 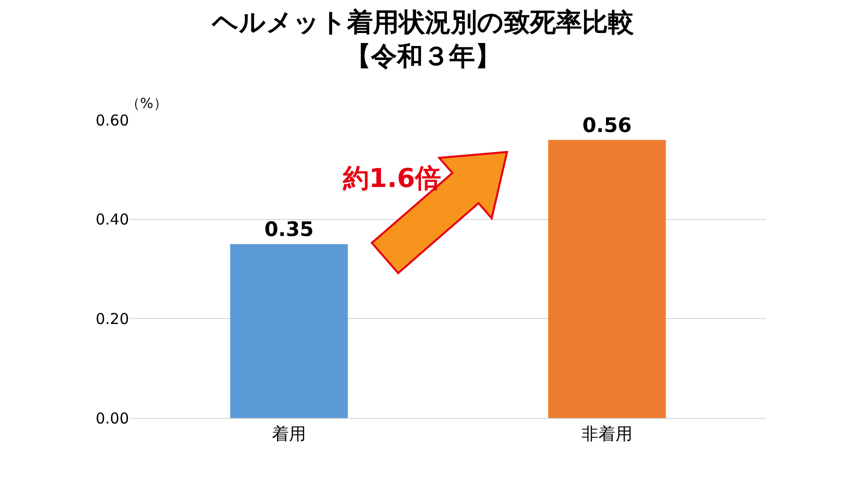 What do you see at coordinates (112, 319) in the screenshot?
I see `y-tick-label: 0.20` at bounding box center [112, 319].